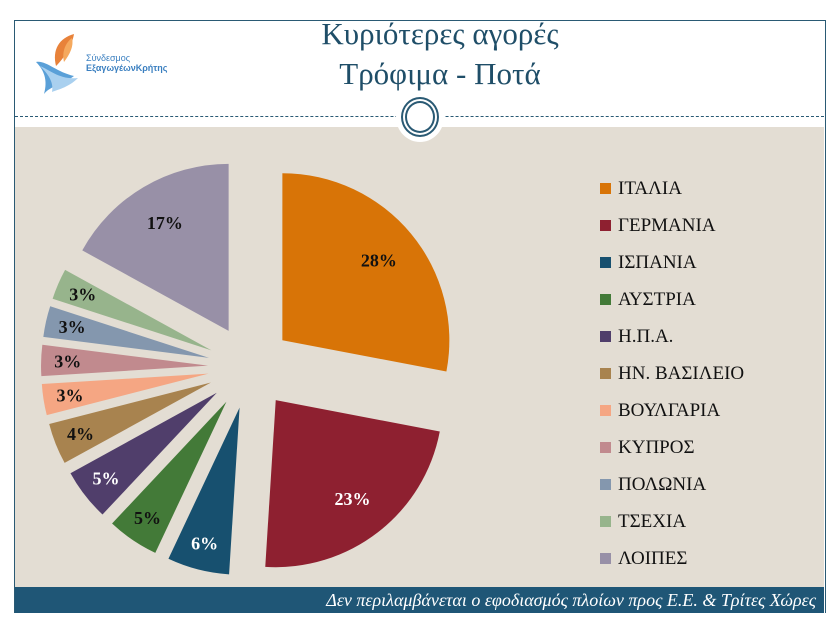  Describe the element at coordinates (127, 63) in the screenshot. I see `logo-text: Σύνδεσμος ΕξαγωγέωνΚρήτης` at that location.